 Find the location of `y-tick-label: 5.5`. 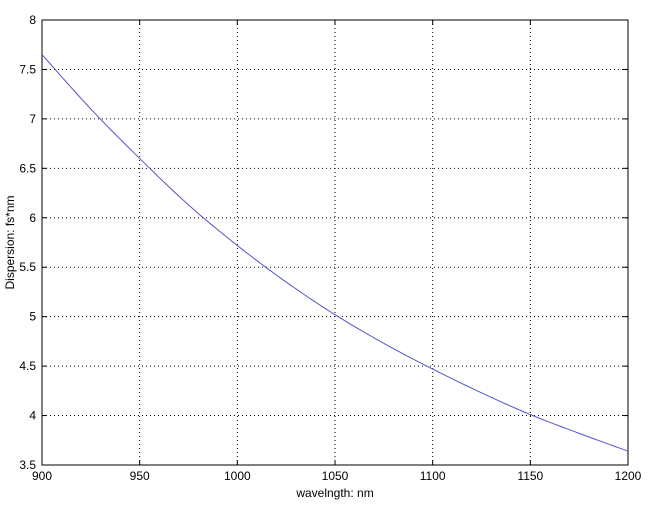

y-tick-label: 5.5 is located at coordinates (27, 267).